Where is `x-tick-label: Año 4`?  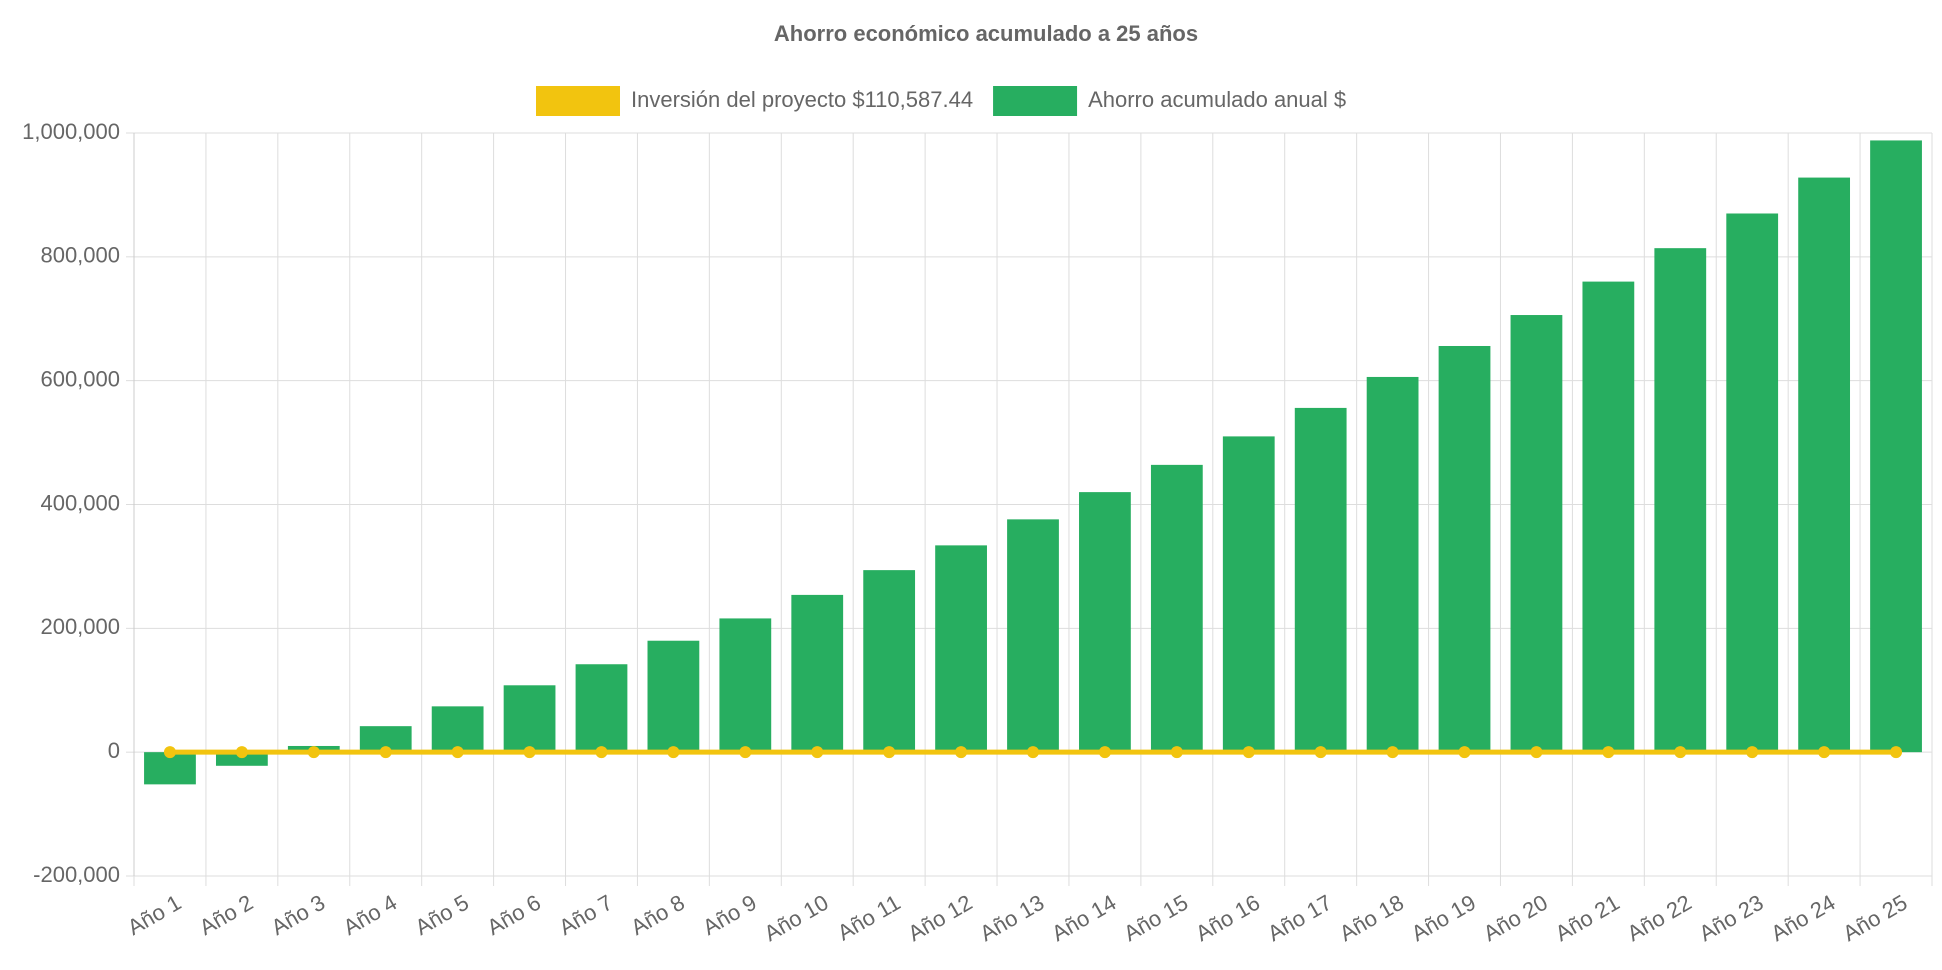
x-tick-label: Año 4 is located at coordinates (370, 915).